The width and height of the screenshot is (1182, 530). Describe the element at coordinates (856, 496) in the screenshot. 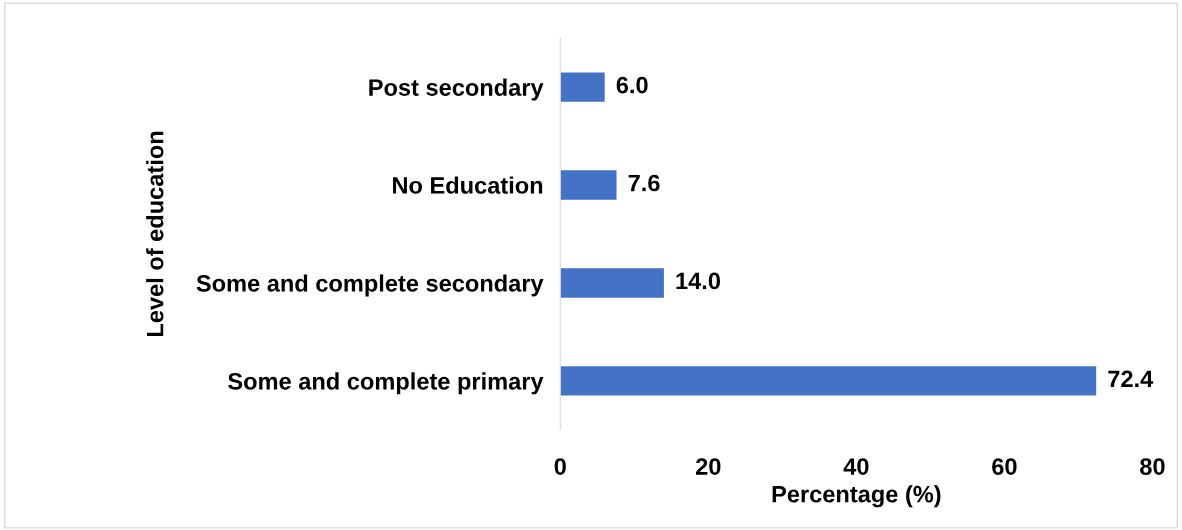

I see `x-axis-title: Percentage (%)` at that location.